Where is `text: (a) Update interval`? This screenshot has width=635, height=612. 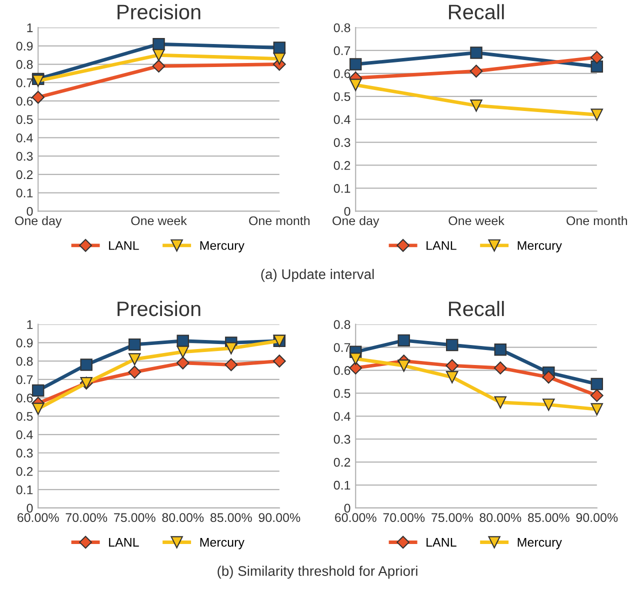 text: (a) Update interval is located at coordinates (317, 275).